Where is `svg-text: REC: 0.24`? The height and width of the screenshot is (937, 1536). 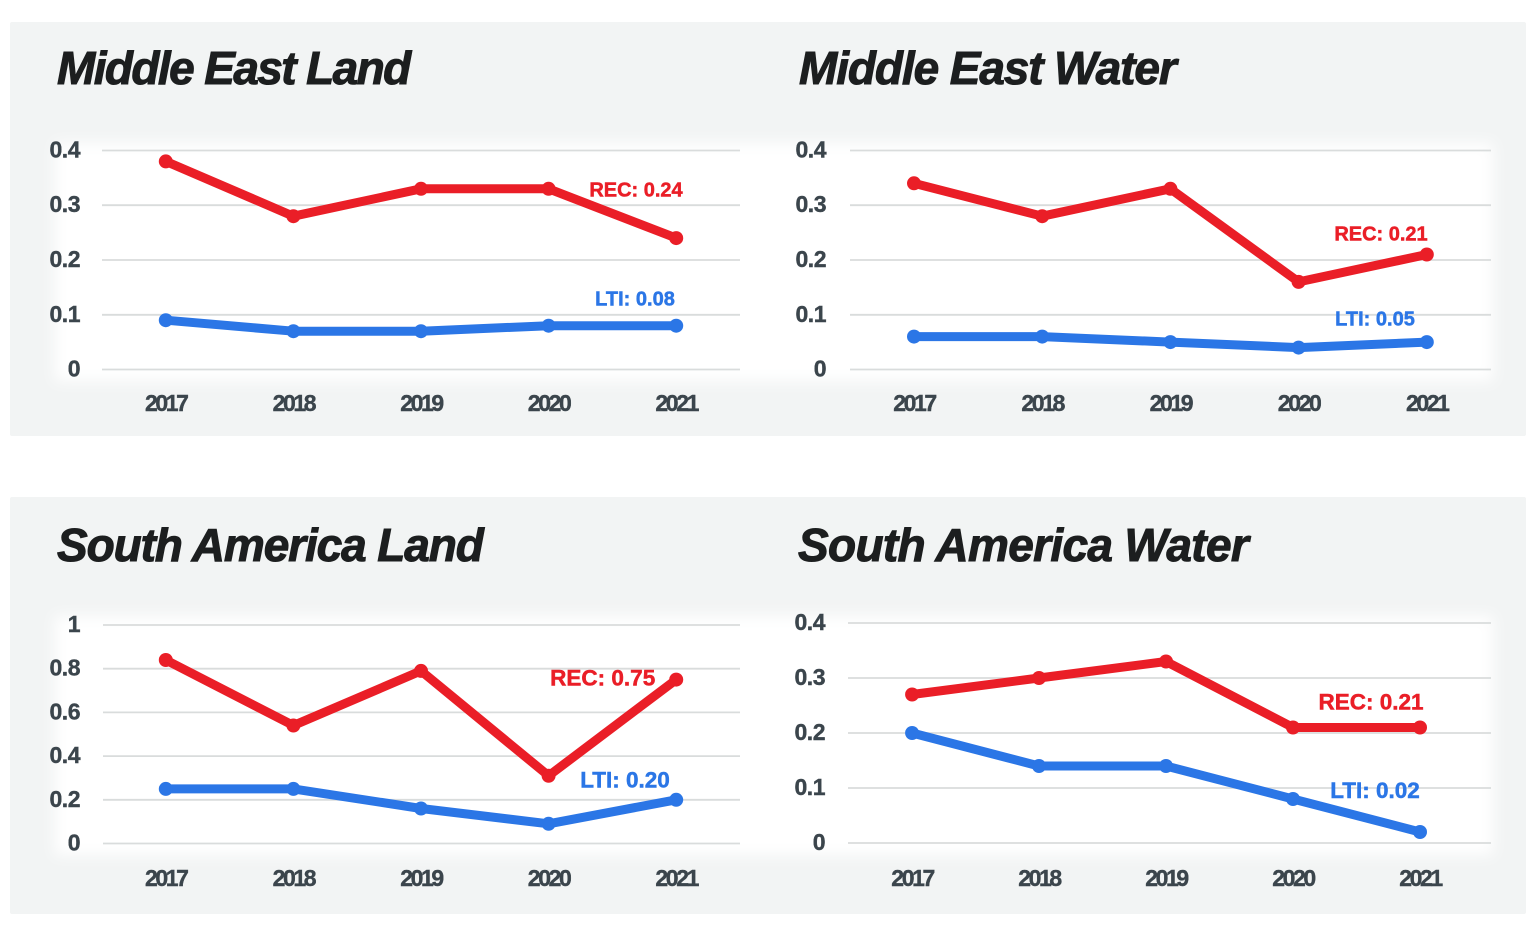 svg-text: REC: 0.24 is located at coordinates (636, 191).